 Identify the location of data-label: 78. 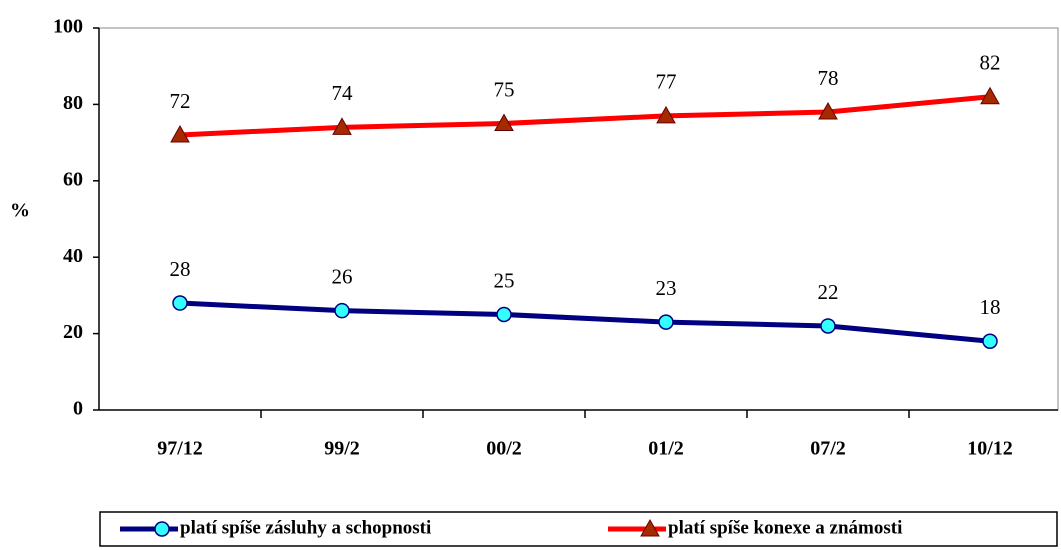
(828, 78).